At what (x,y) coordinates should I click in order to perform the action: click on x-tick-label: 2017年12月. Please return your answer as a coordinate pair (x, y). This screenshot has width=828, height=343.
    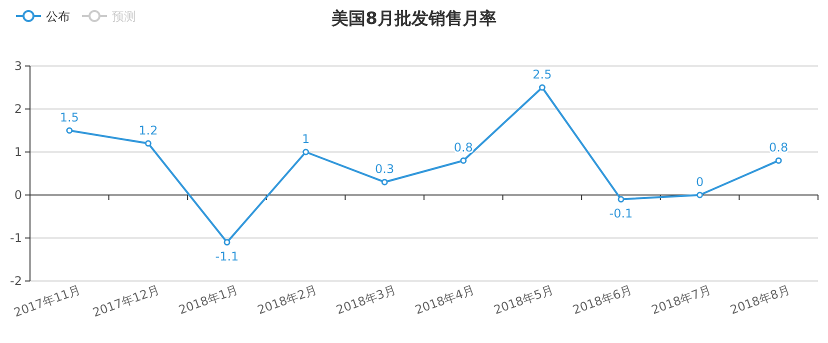
    Looking at the image, I should click on (126, 301).